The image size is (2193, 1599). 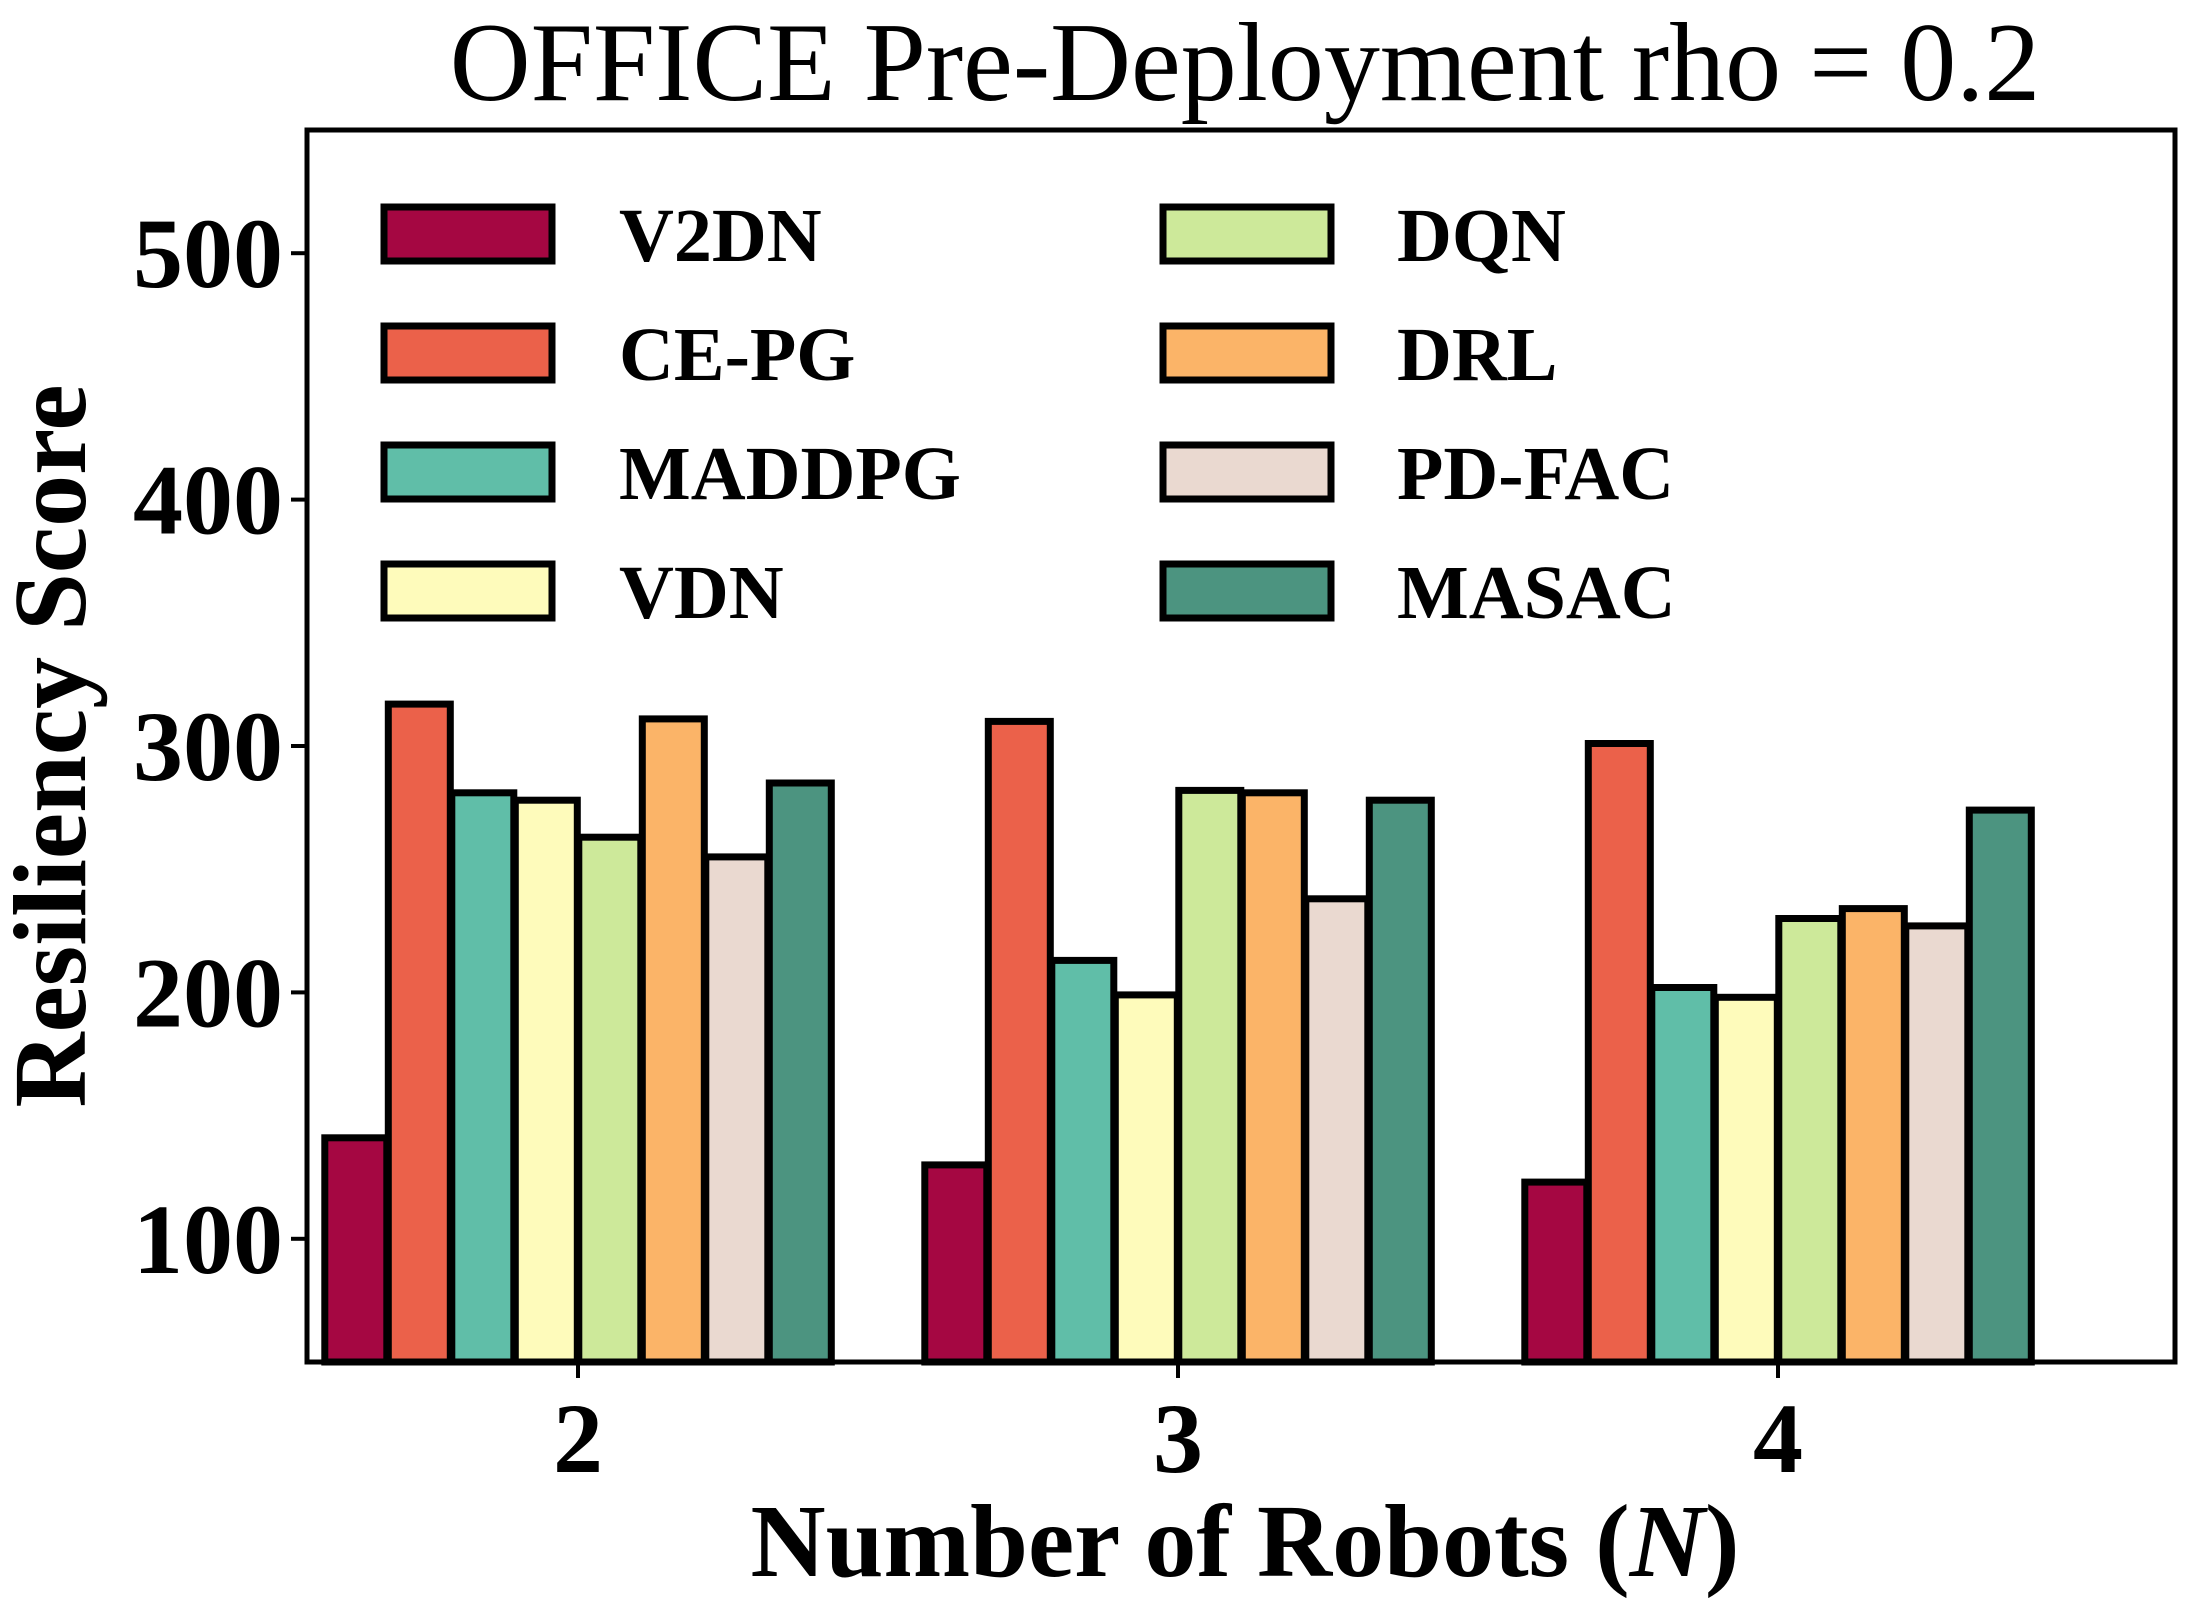 What do you see at coordinates (468, 234) in the screenshot?
I see `legend-swatch-v2dn` at bounding box center [468, 234].